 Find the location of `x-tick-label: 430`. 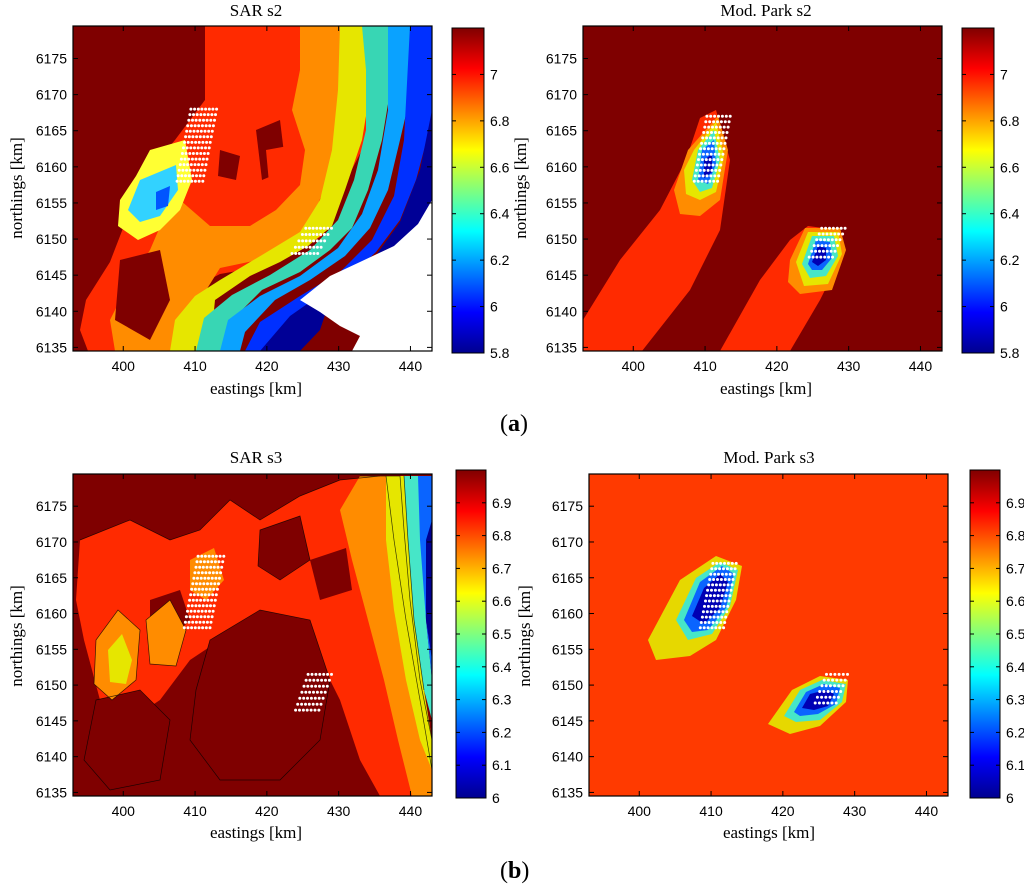

x-tick-label: 430 is located at coordinates (339, 366).